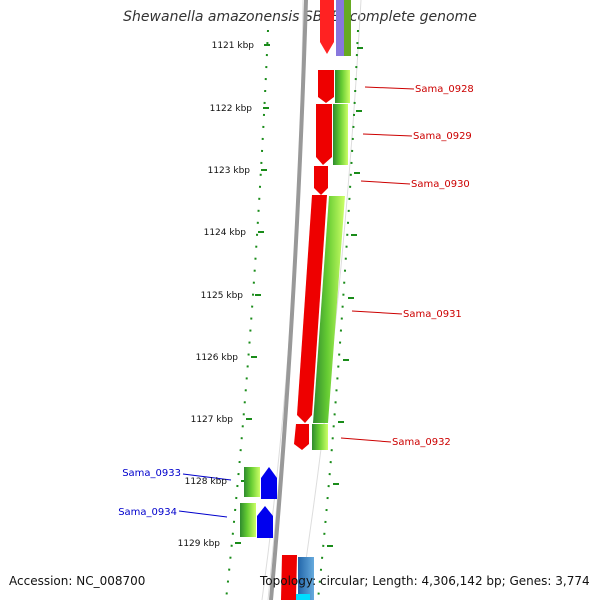  I want to click on gene-label-sama-0931: Sama_0931, so click(432, 314).